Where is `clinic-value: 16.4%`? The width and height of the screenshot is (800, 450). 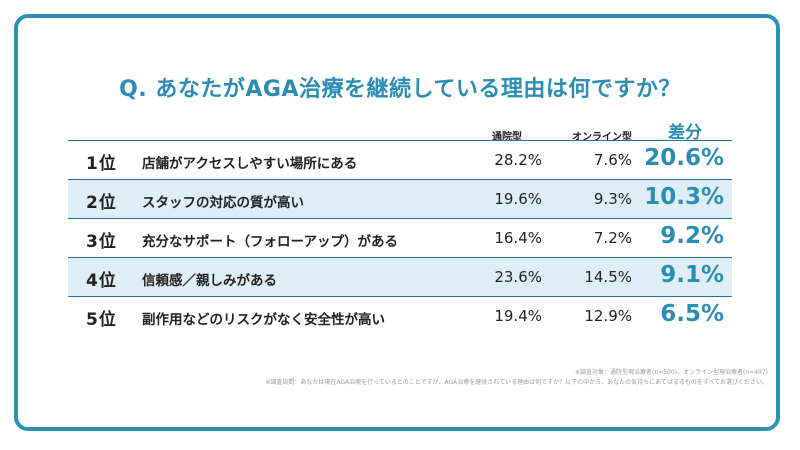 clinic-value: 16.4% is located at coordinates (518, 238).